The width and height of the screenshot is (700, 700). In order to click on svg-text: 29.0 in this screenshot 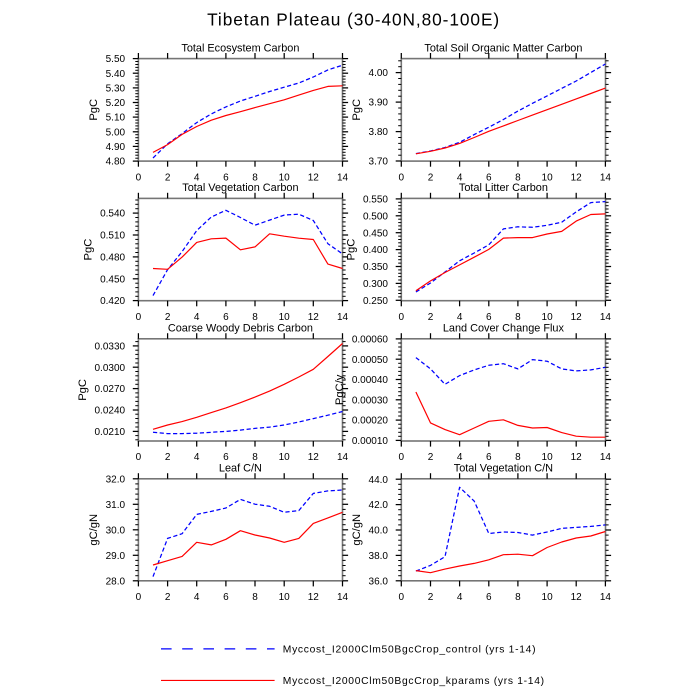, I will do `click(116, 556)`.